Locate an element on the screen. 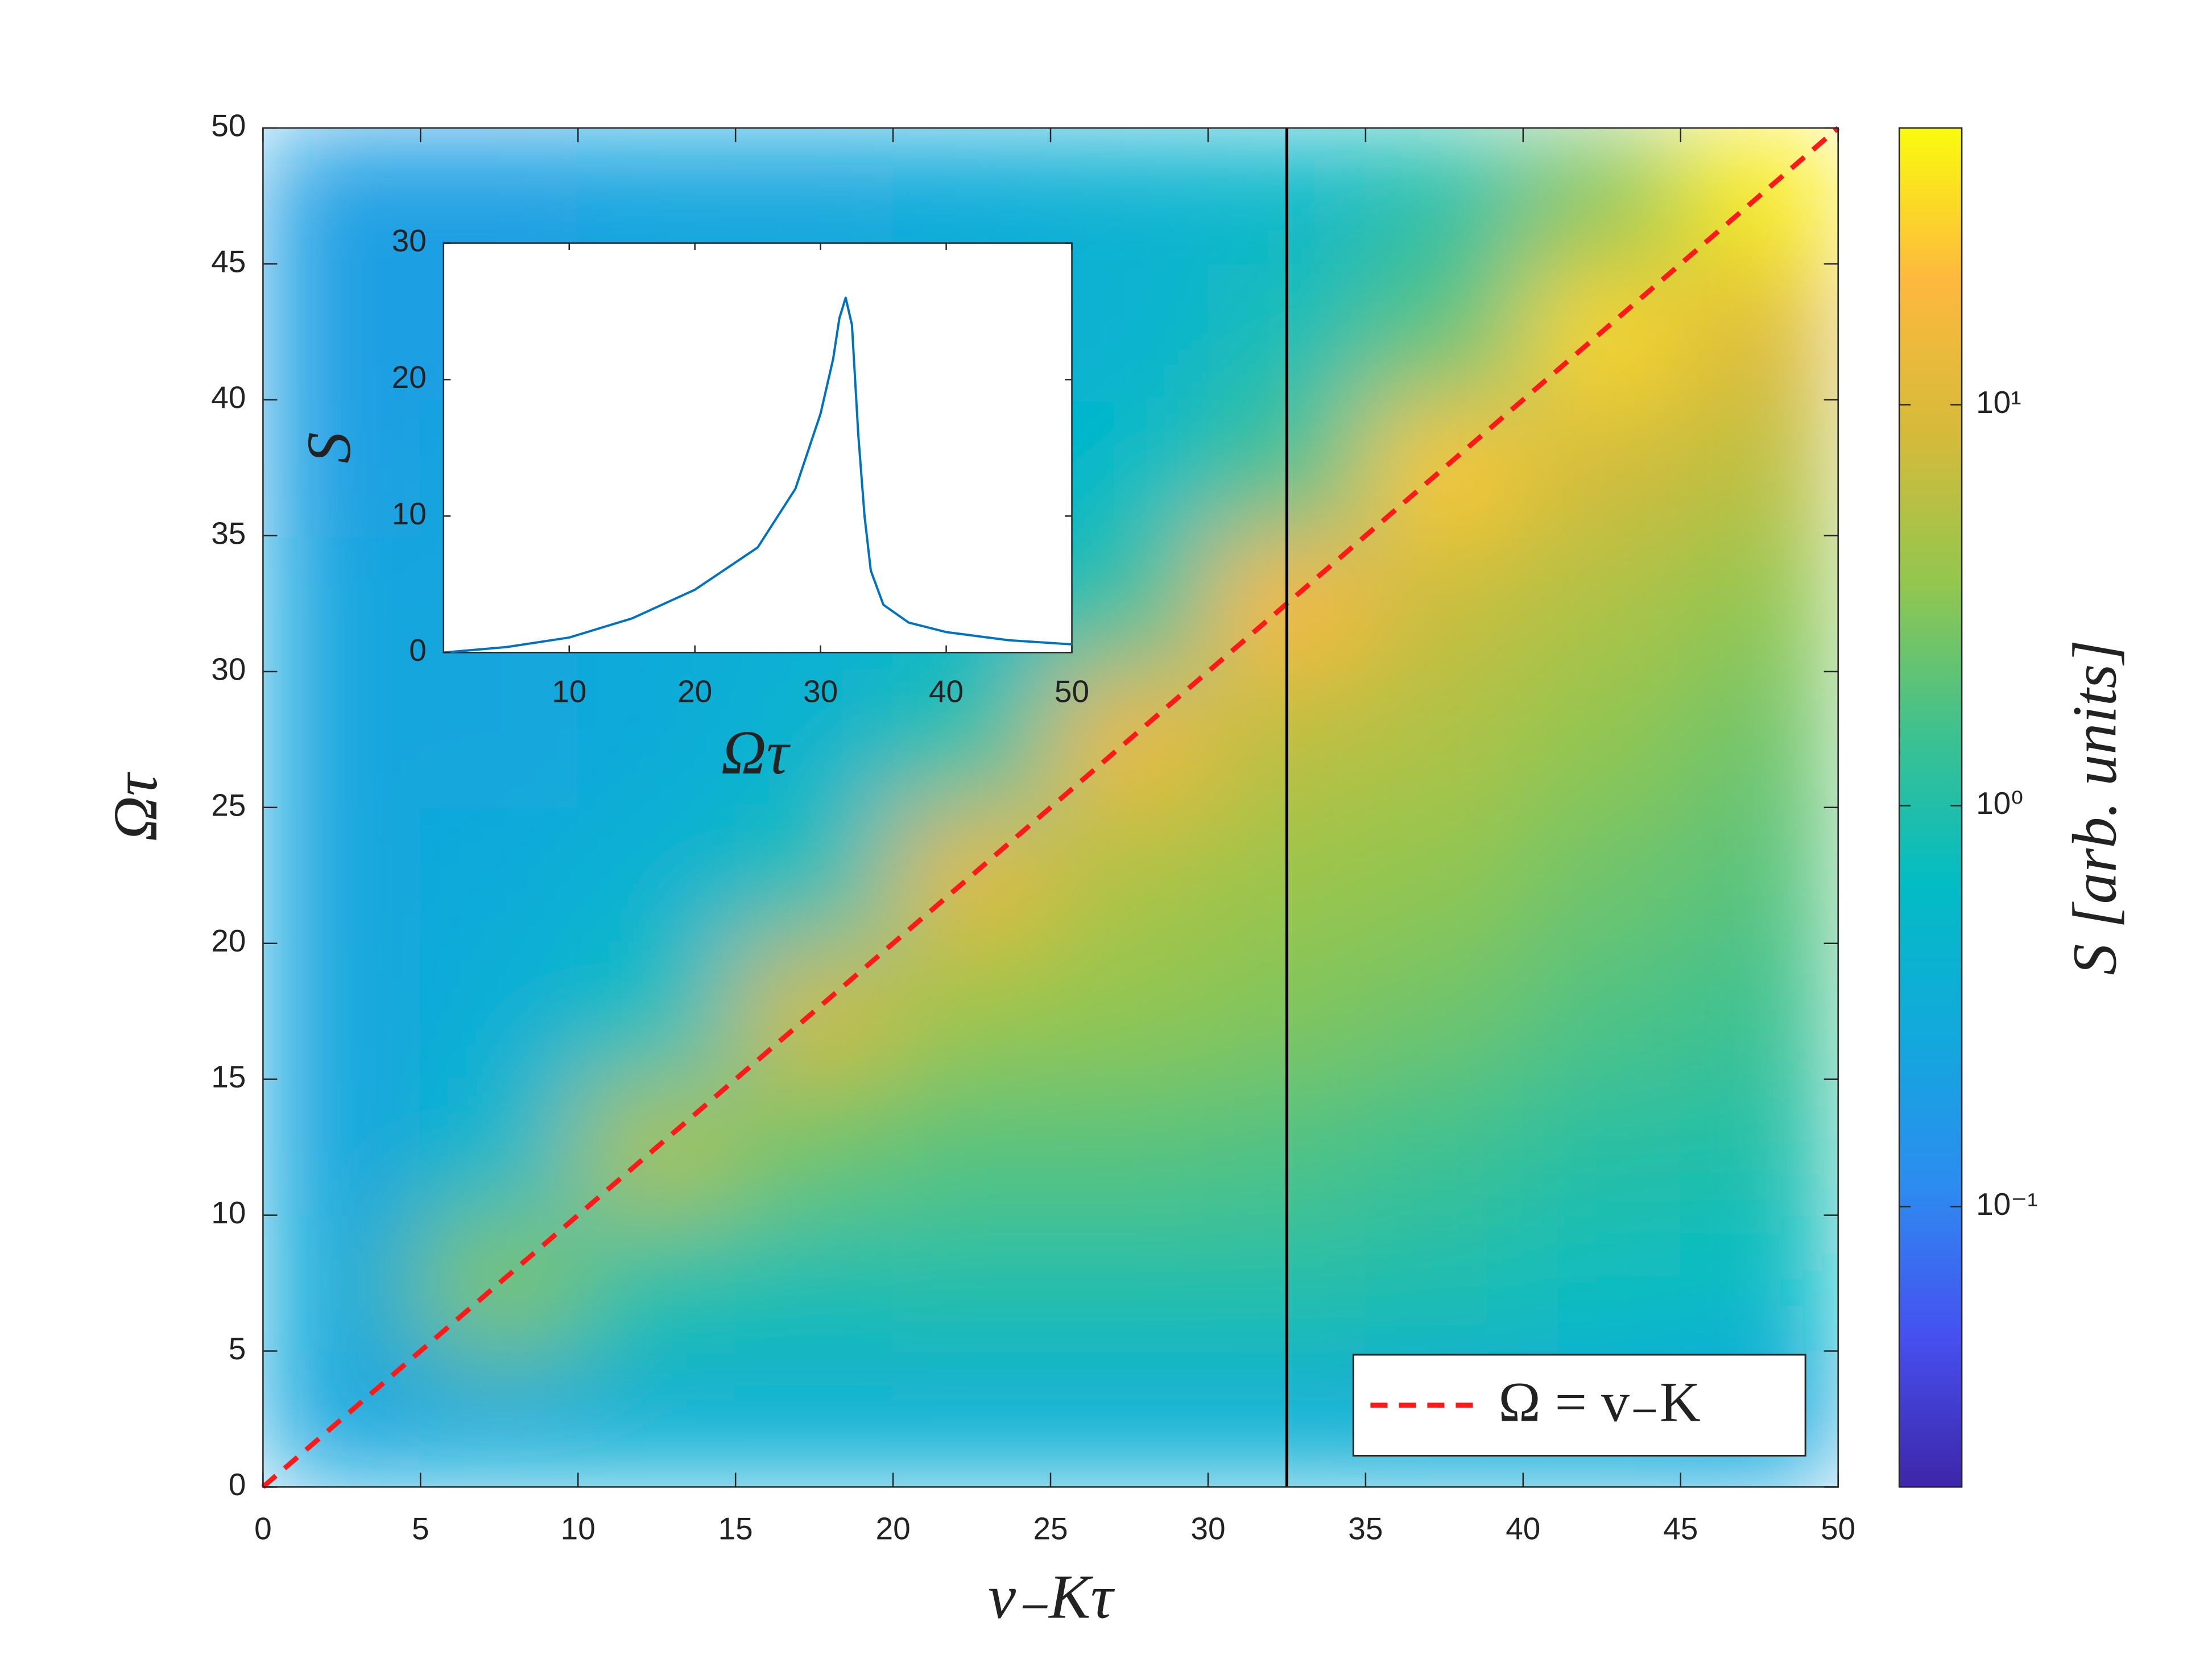  colorbar is located at coordinates (1930, 808).